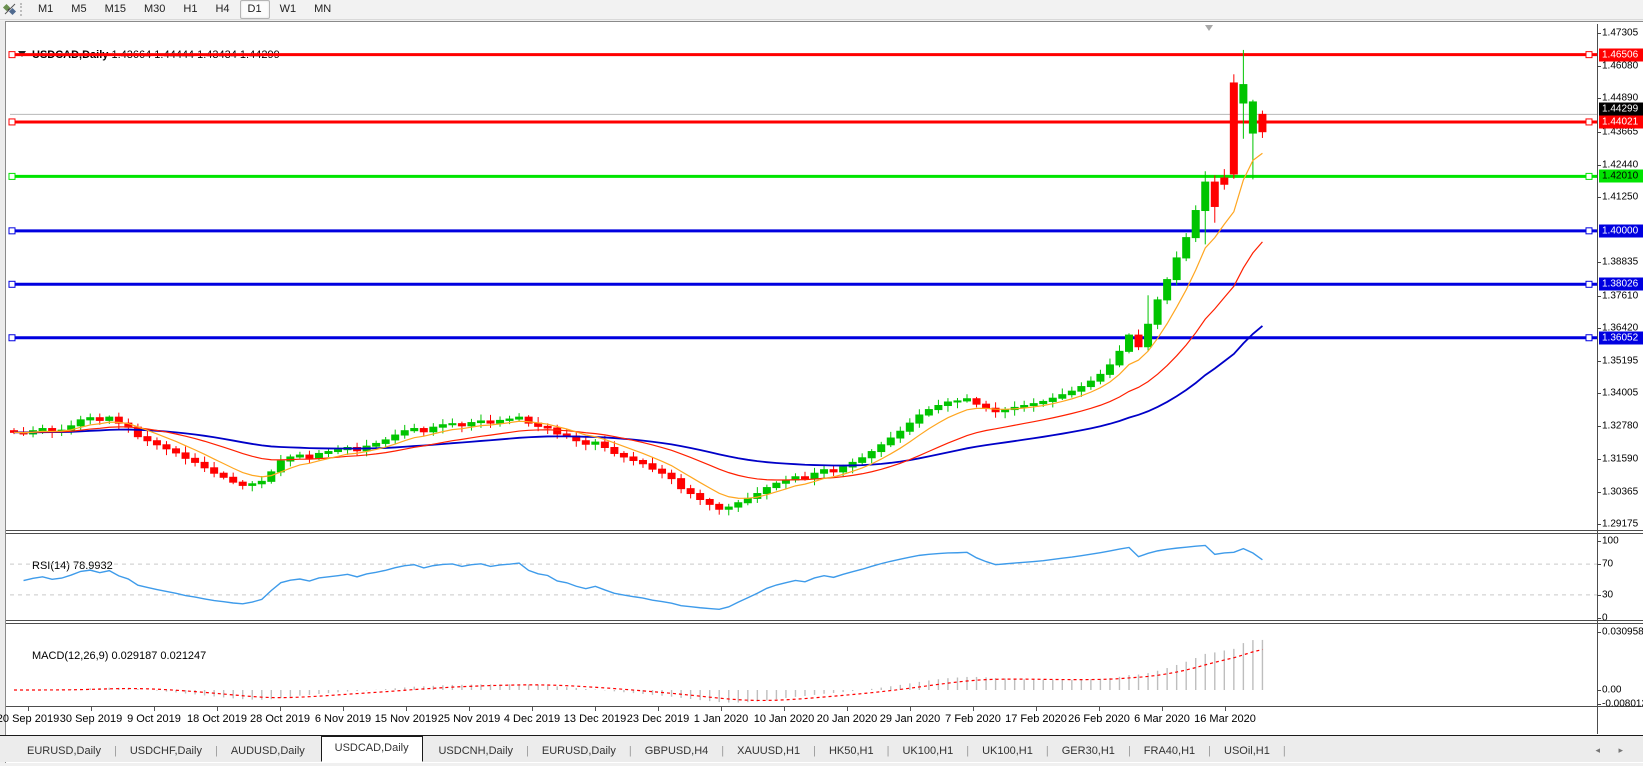 The width and height of the screenshot is (1643, 766). Describe the element at coordinates (1621, 109) in the screenshot. I see `current-price-badge: 1.44299` at that location.